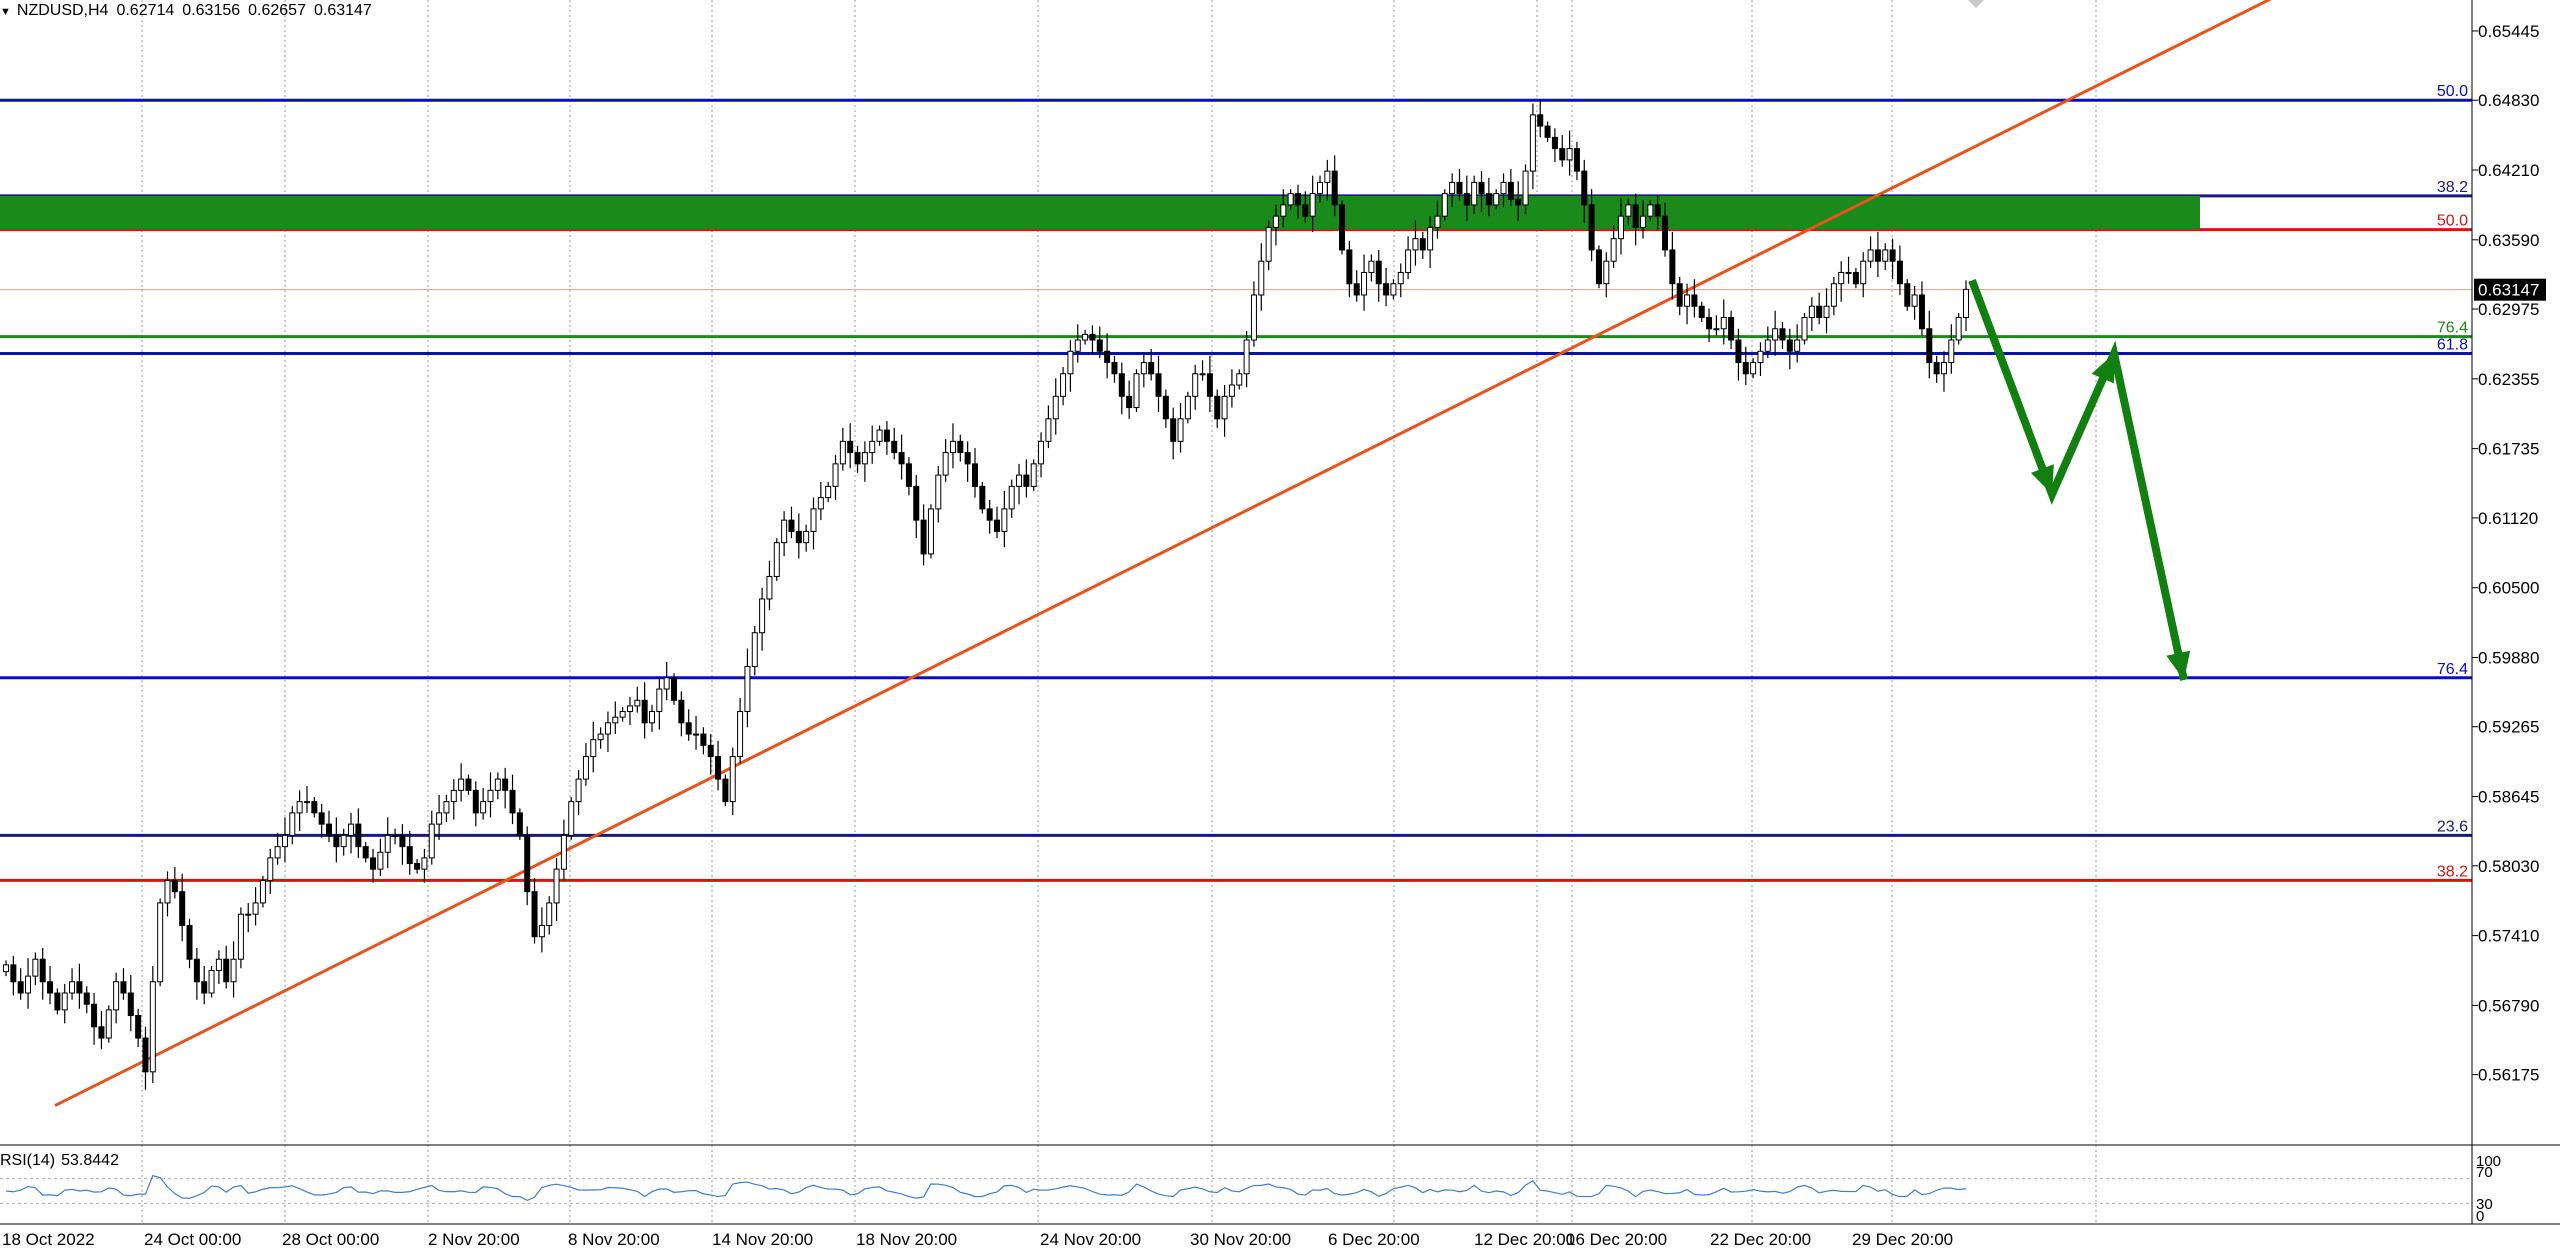  Describe the element at coordinates (1976, 4) in the screenshot. I see `scroll-marker-icon` at that location.